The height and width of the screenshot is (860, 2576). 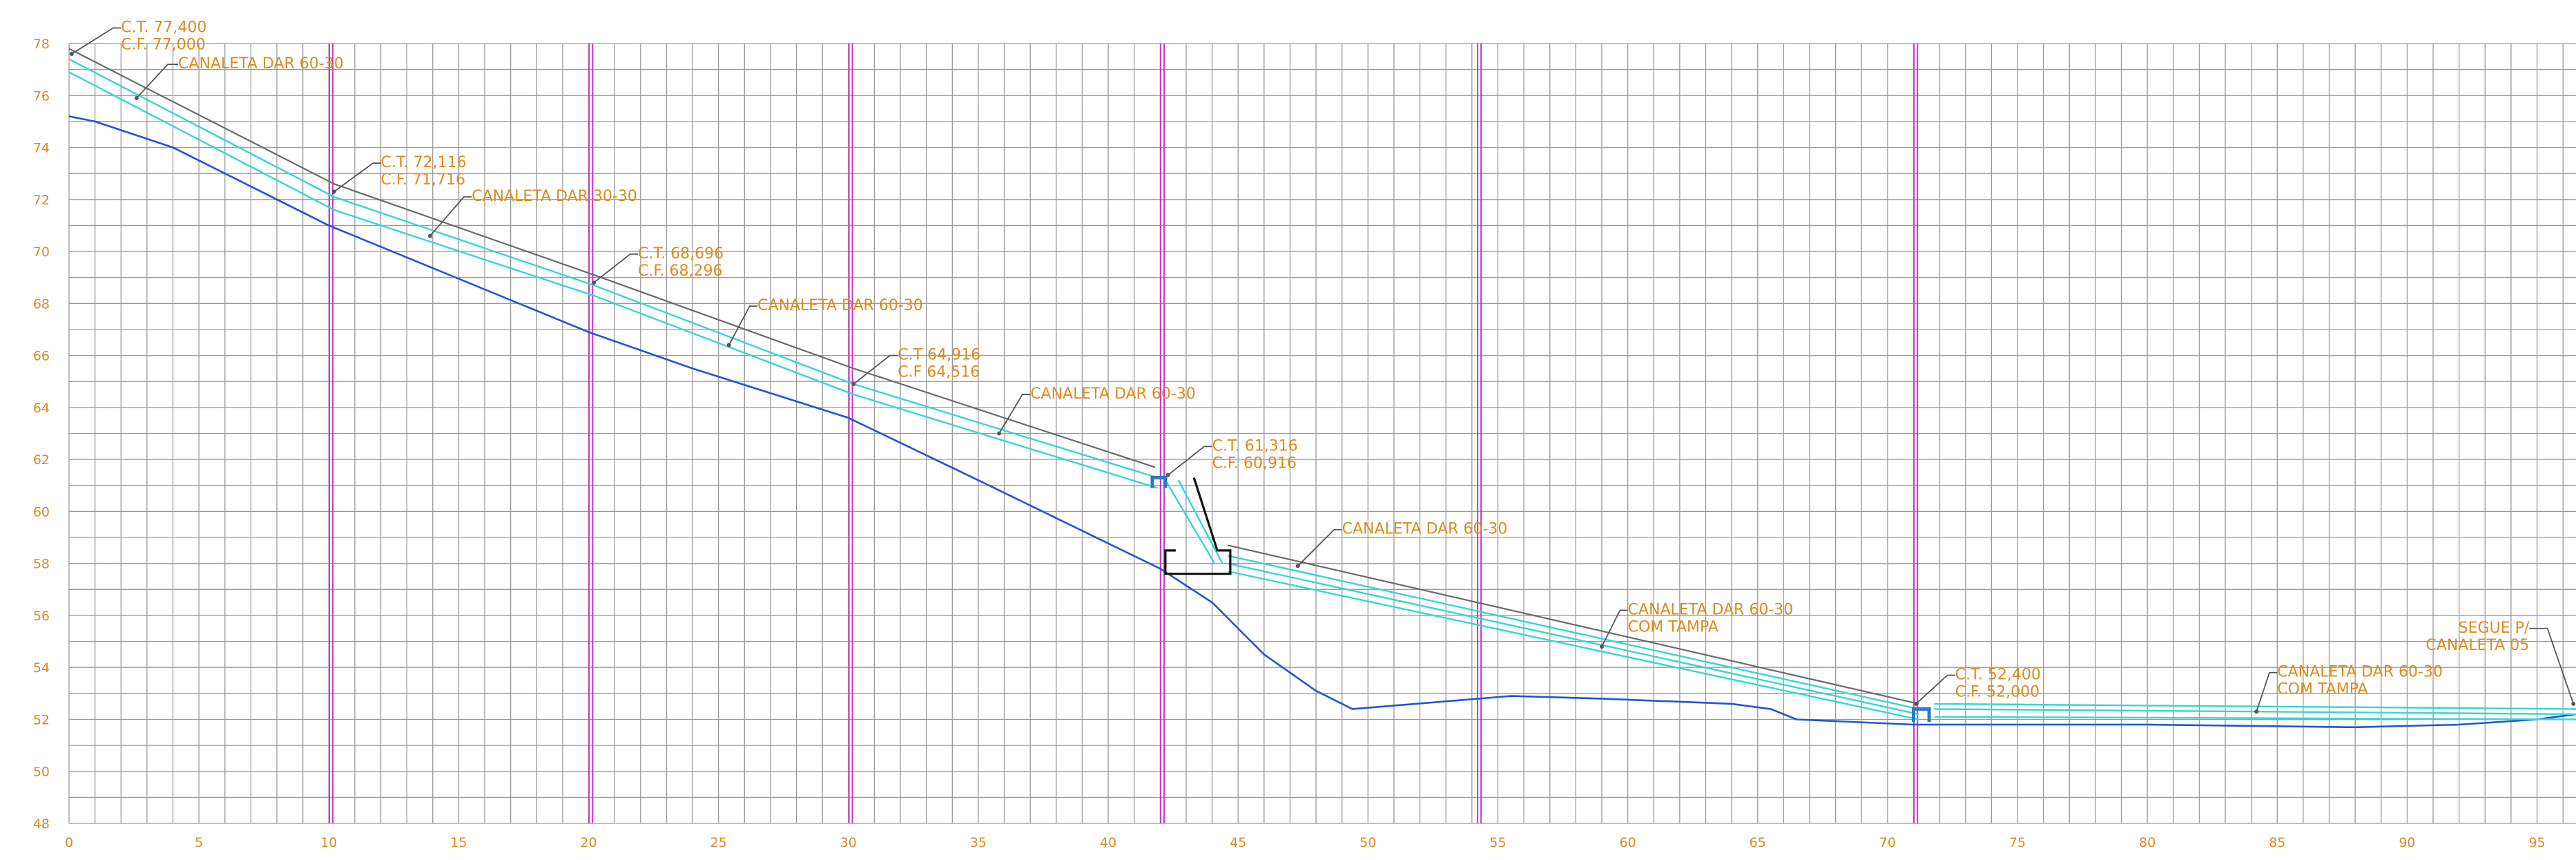 I want to click on y-tick-label: 74, so click(x=42, y=148).